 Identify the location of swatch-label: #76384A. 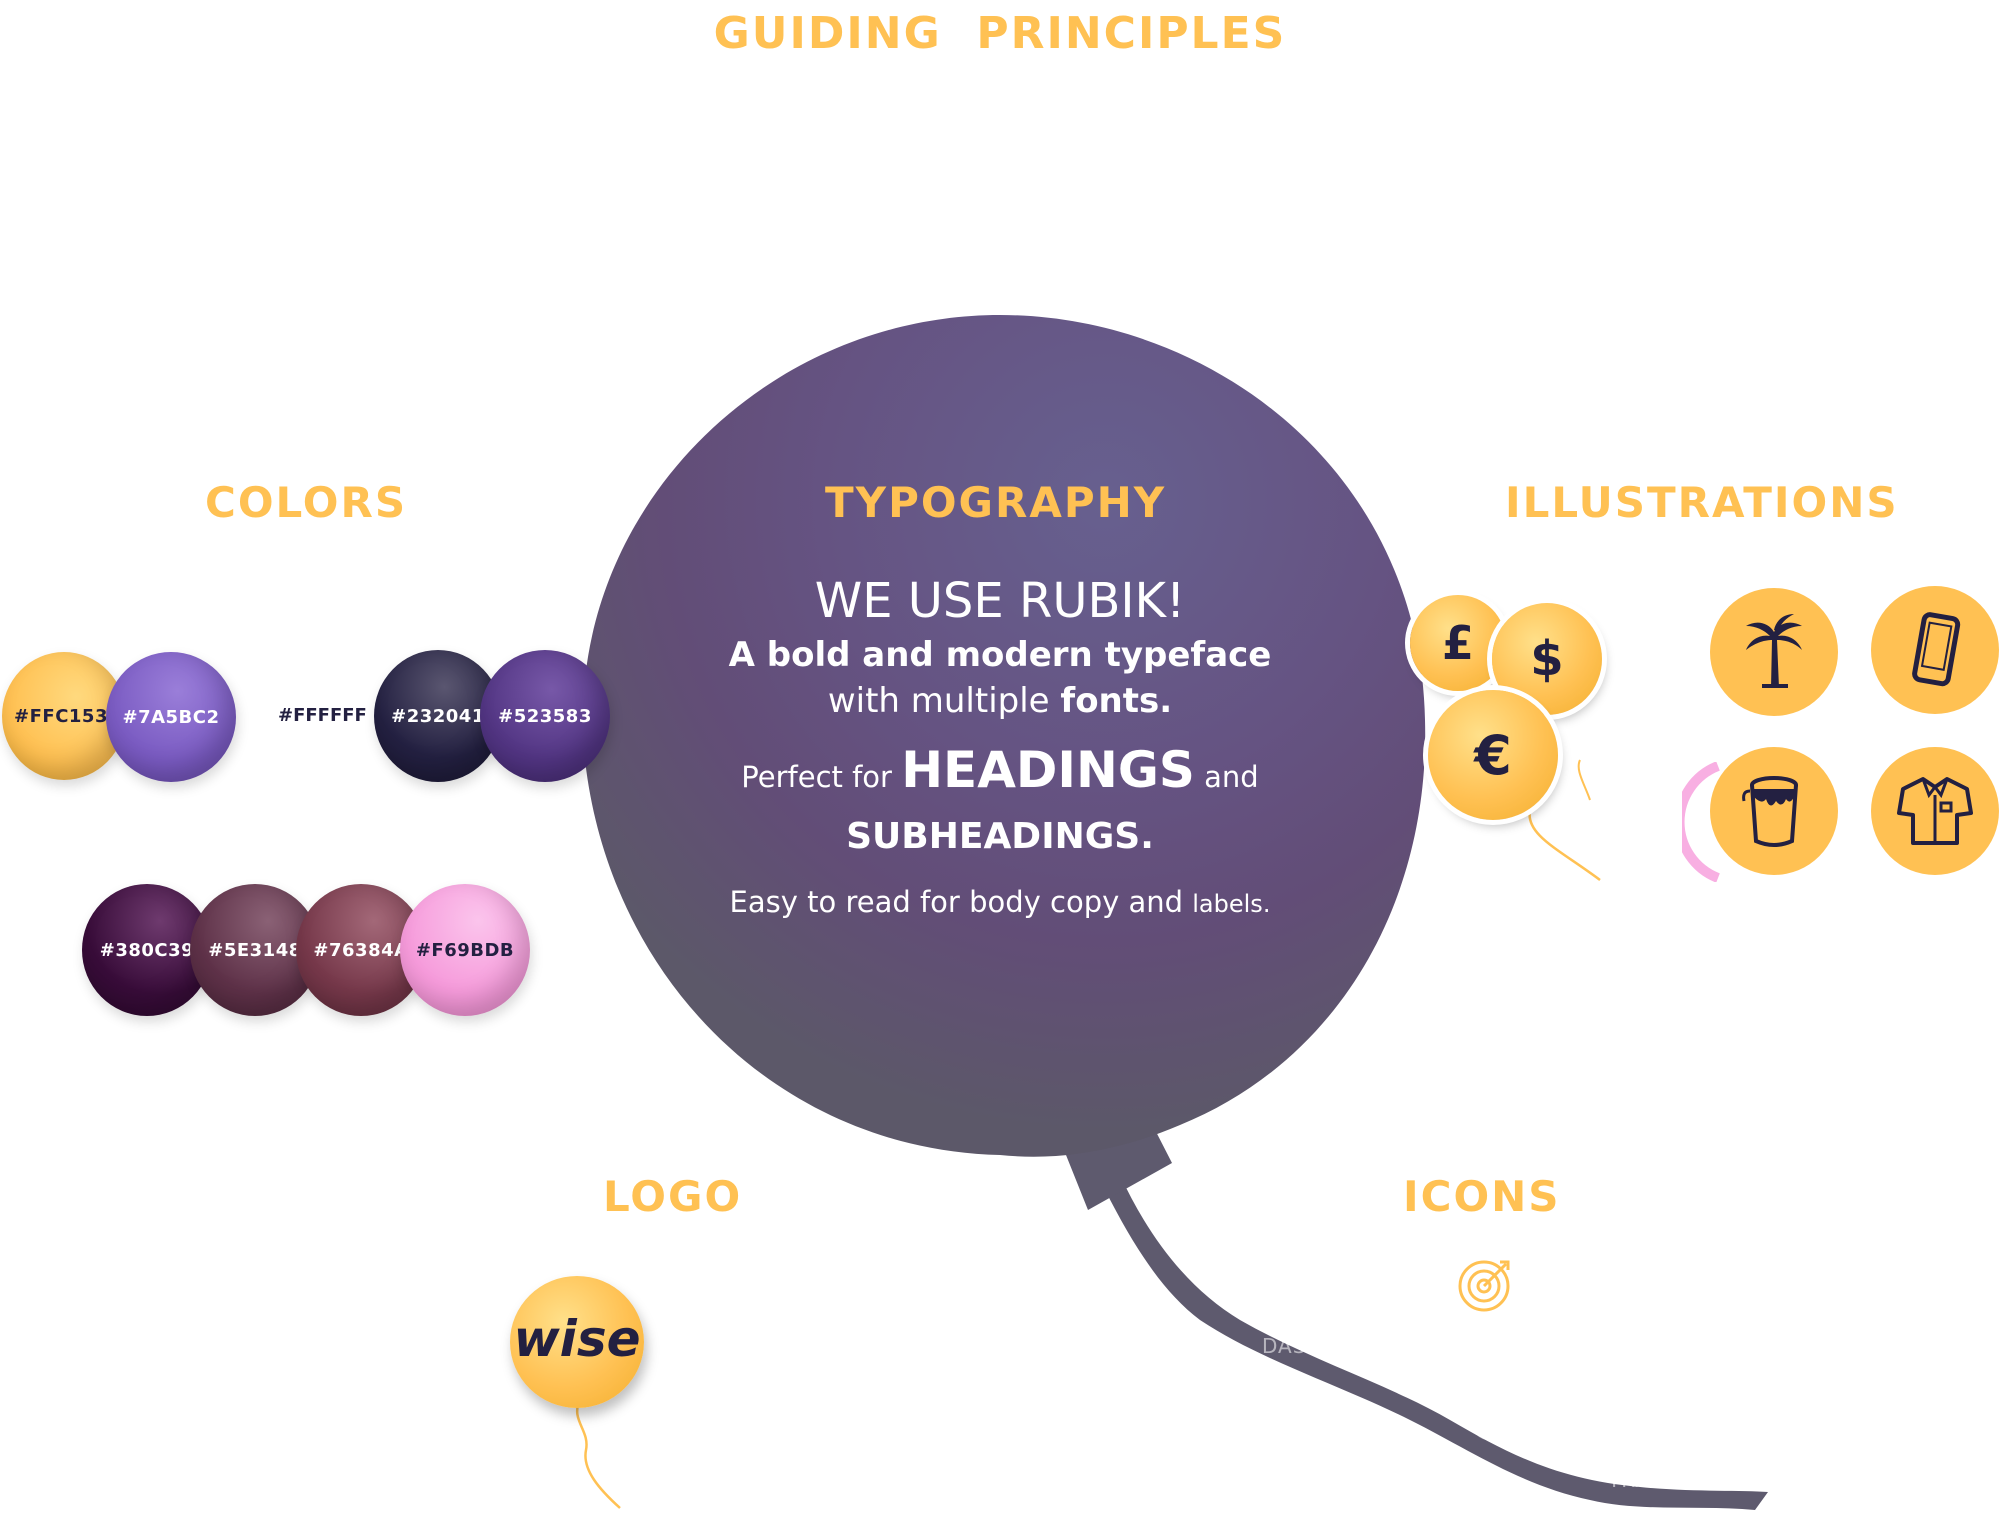
(361, 950).